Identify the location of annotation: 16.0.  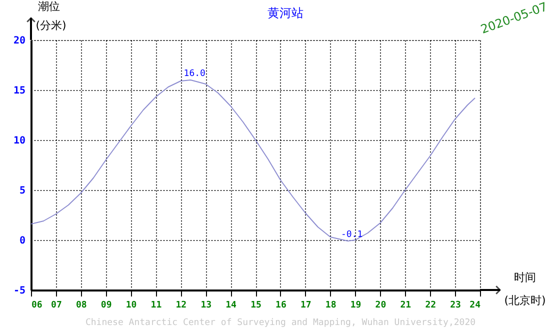
(195, 74).